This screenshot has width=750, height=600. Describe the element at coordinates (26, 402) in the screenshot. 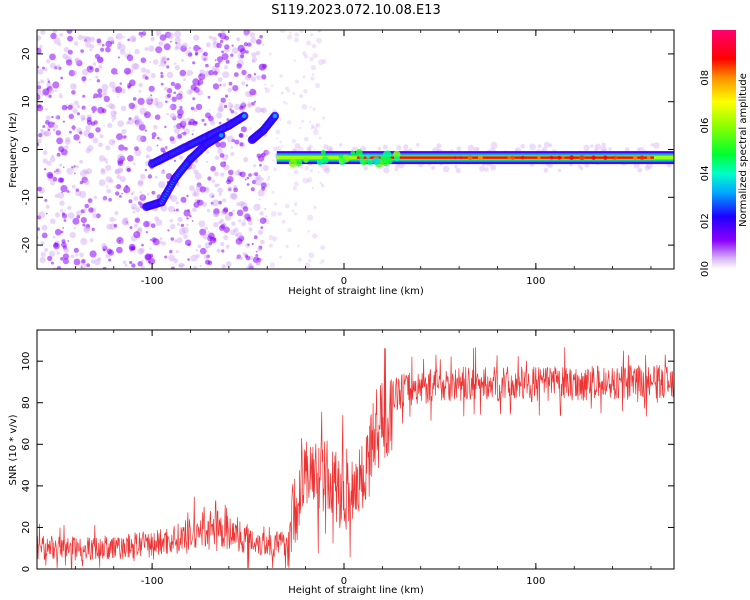

I see `snr-y-tick-label: 80` at that location.